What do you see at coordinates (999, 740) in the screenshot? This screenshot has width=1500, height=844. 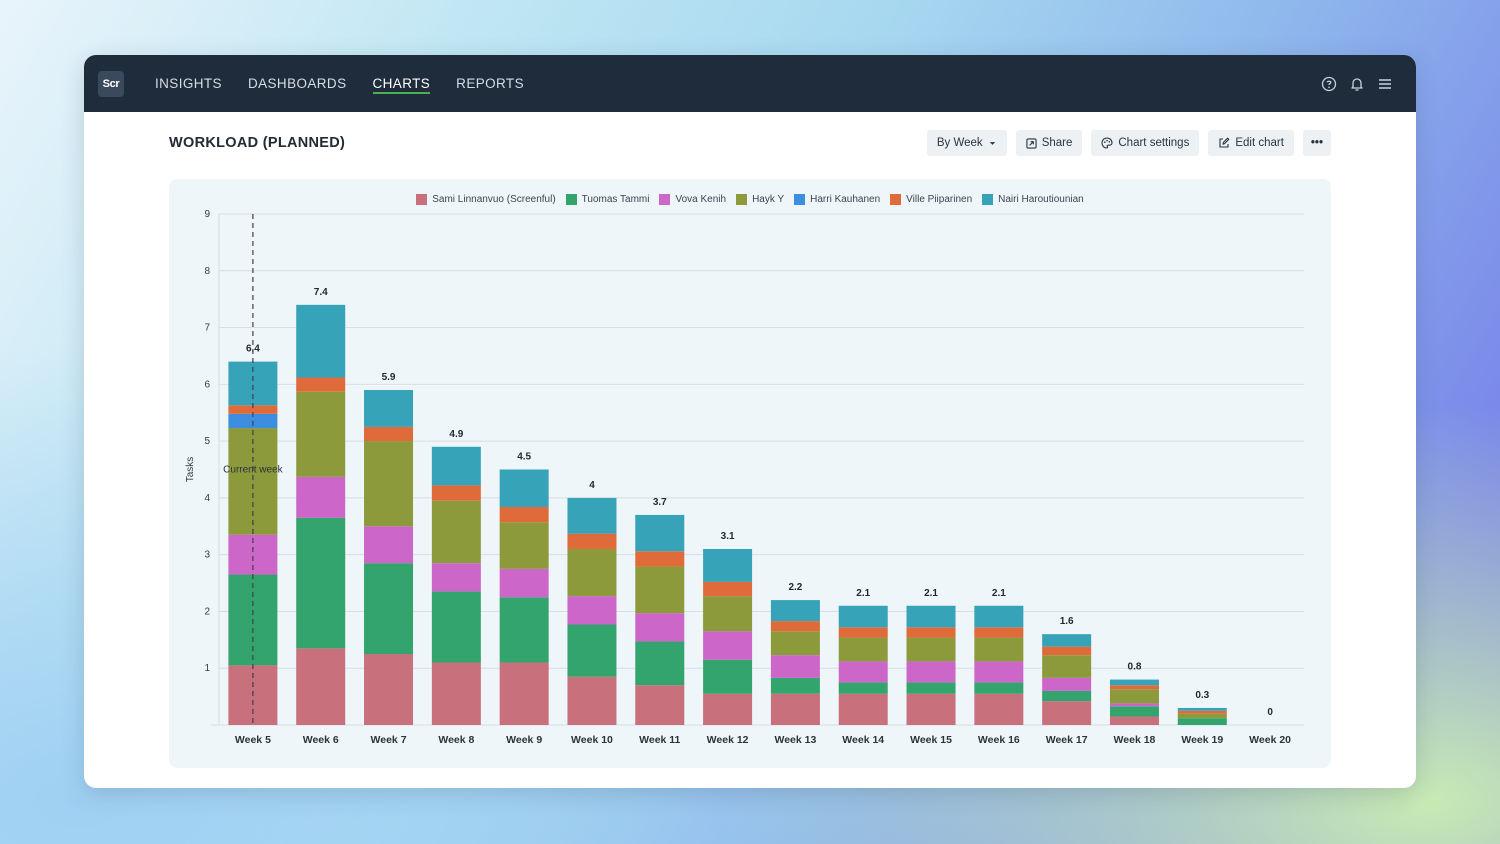 I see `x-tick-label: Week 16` at bounding box center [999, 740].